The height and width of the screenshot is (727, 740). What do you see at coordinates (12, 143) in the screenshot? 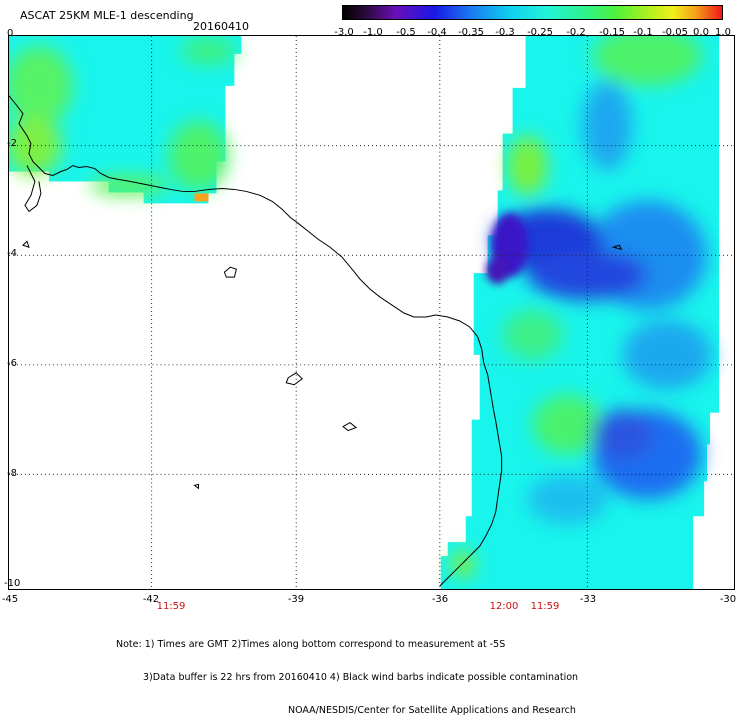
I see `lat-label: -2` at bounding box center [12, 143].